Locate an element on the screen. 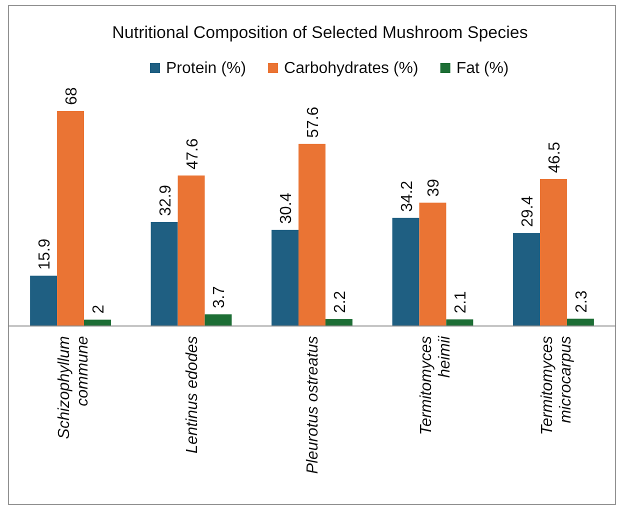 The image size is (620, 511). data-label: 34.2 is located at coordinates (407, 196).